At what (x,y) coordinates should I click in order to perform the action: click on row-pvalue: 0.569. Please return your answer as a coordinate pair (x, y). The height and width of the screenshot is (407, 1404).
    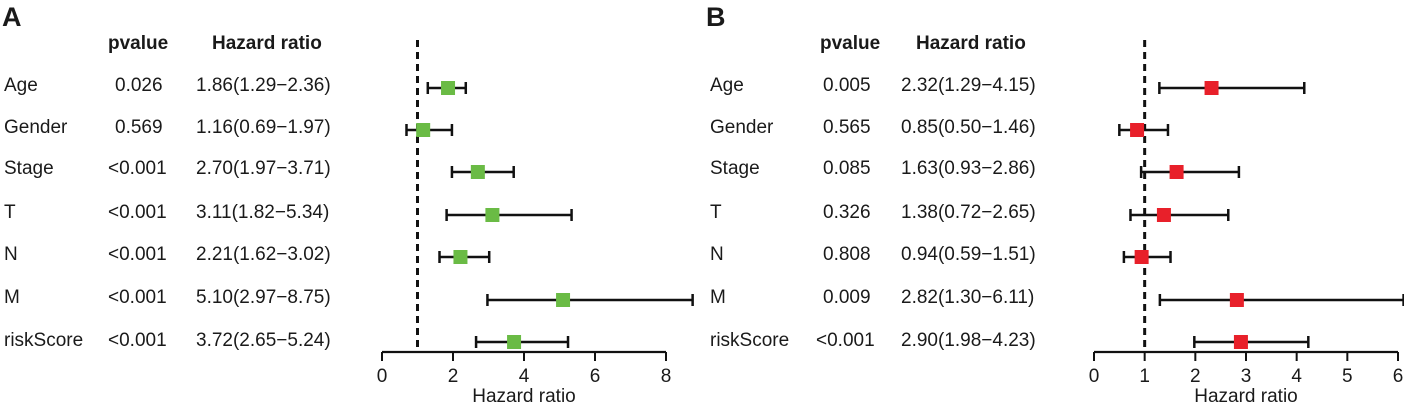
    Looking at the image, I should click on (139, 127).